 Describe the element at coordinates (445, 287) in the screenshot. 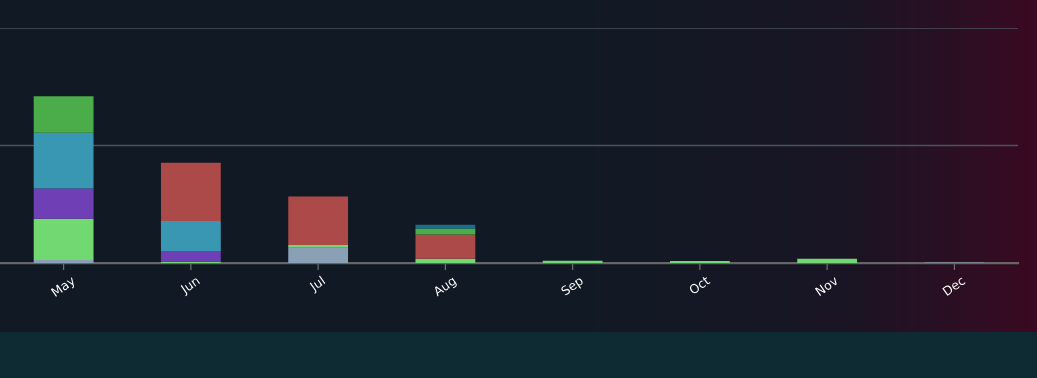

I see `x-tick-label: Aug` at that location.